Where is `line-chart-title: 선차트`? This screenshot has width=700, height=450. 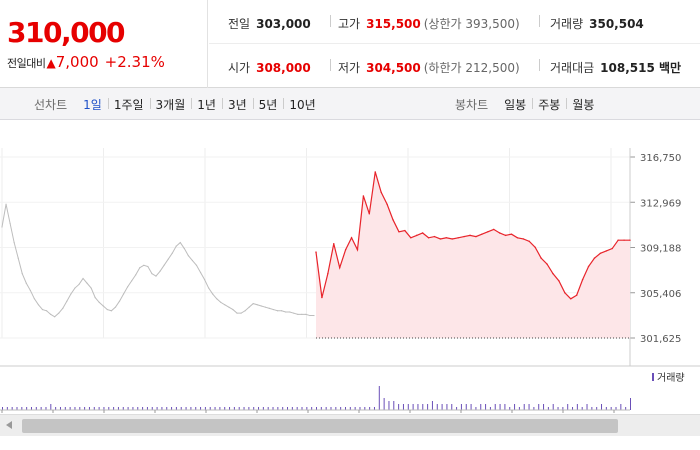
line-chart-title: 선차트 is located at coordinates (51, 104).